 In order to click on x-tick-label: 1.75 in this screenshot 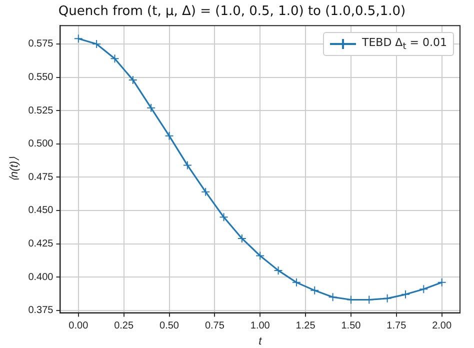, I will do `click(396, 326)`.